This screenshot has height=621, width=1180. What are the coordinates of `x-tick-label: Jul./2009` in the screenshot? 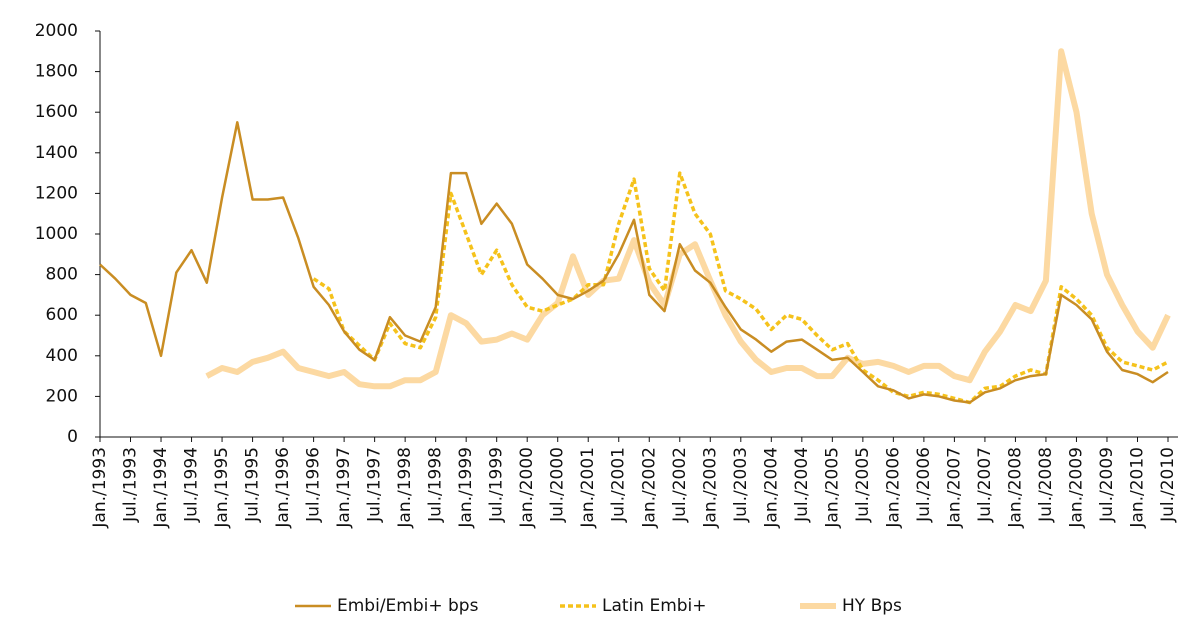 It's located at (1107, 485).